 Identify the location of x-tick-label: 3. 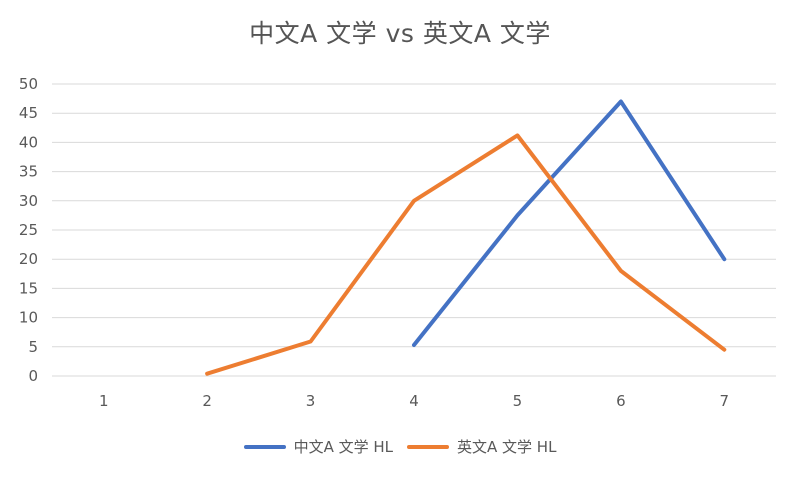
(311, 401).